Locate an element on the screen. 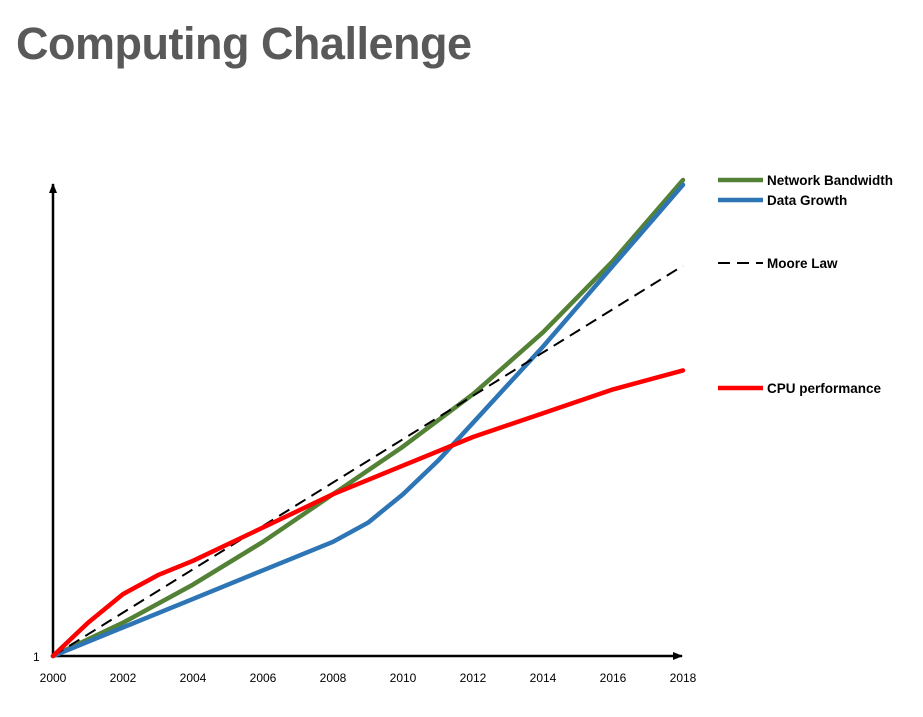 This screenshot has height=717, width=923. legend-label: CPU performance is located at coordinates (824, 388).